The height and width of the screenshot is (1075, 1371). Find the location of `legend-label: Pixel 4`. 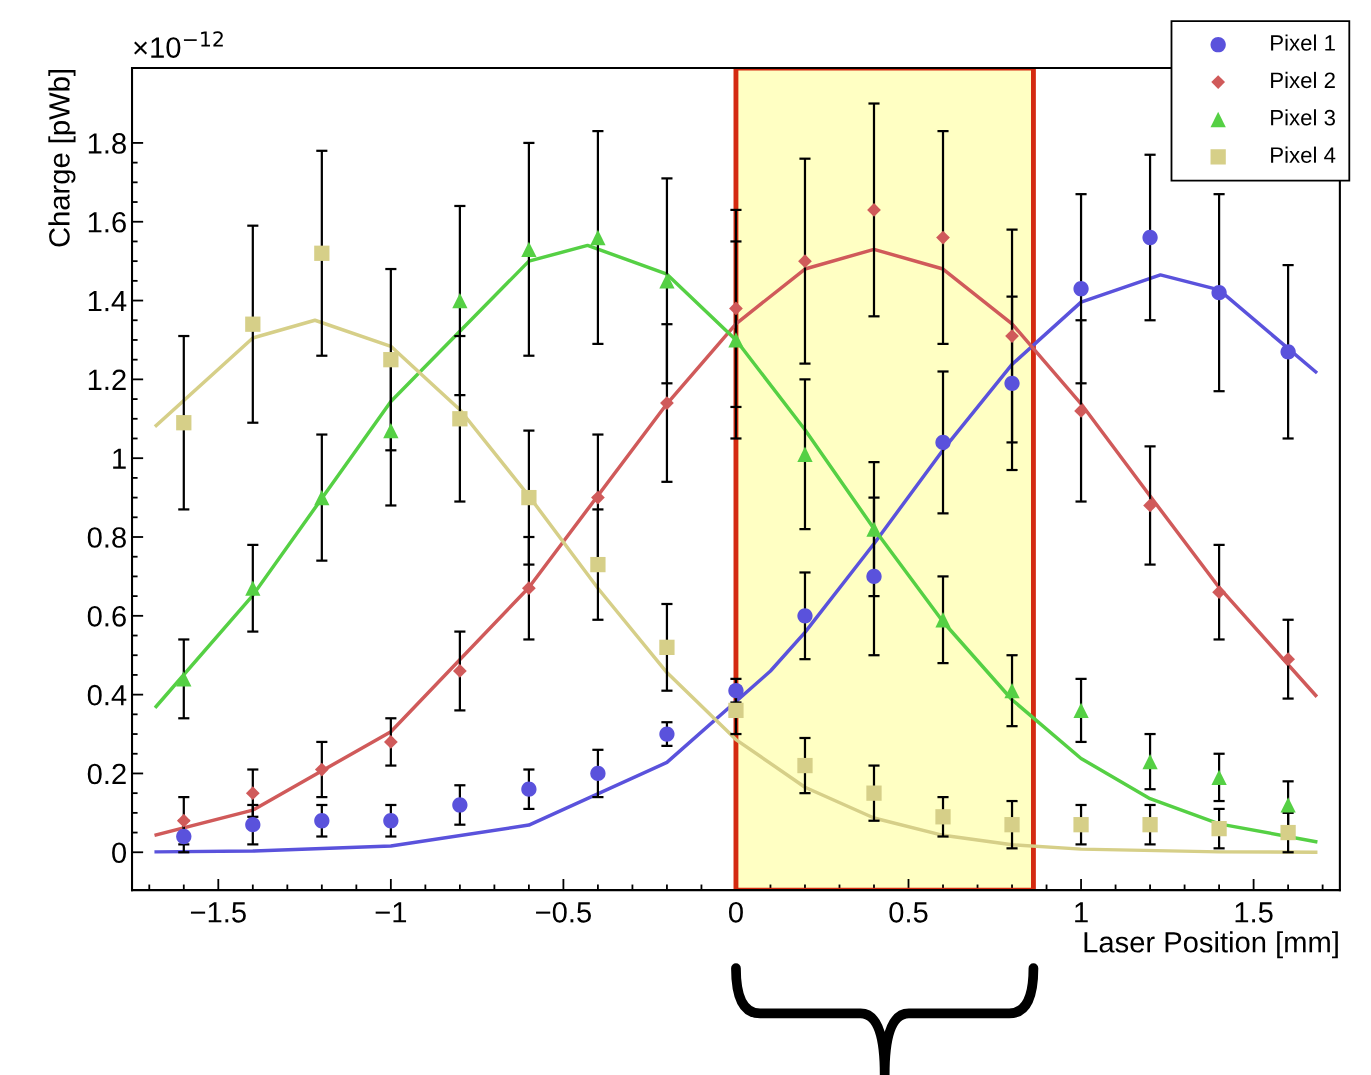

legend-label: Pixel 4 is located at coordinates (1303, 154).